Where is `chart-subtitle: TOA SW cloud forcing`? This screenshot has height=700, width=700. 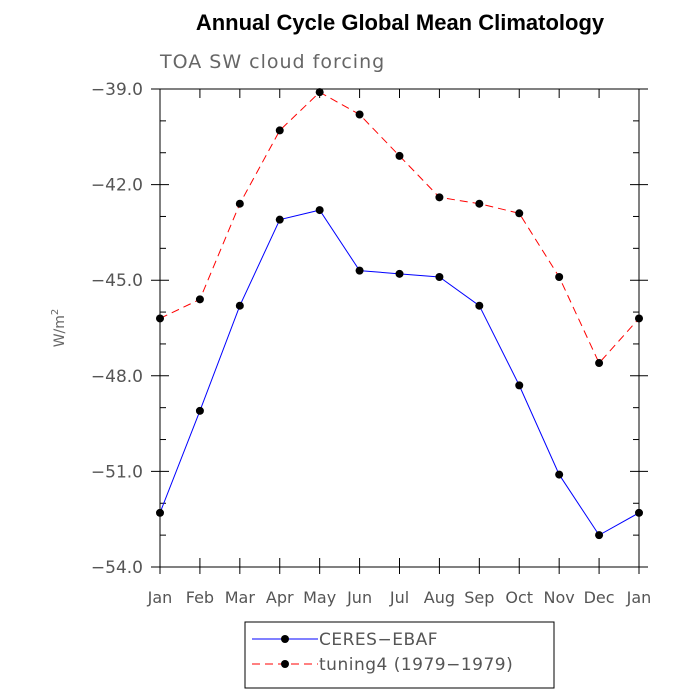
chart-subtitle: TOA SW cloud forcing is located at coordinates (272, 62).